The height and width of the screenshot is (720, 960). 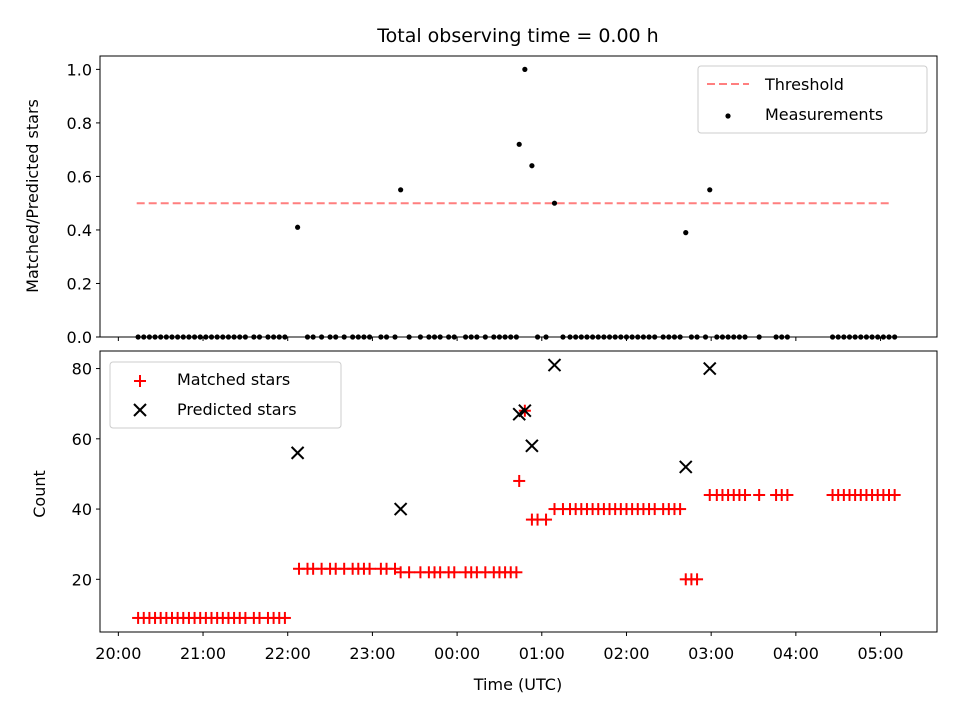 What do you see at coordinates (233, 379) in the screenshot?
I see `legend-matched-label: Matched stars` at bounding box center [233, 379].